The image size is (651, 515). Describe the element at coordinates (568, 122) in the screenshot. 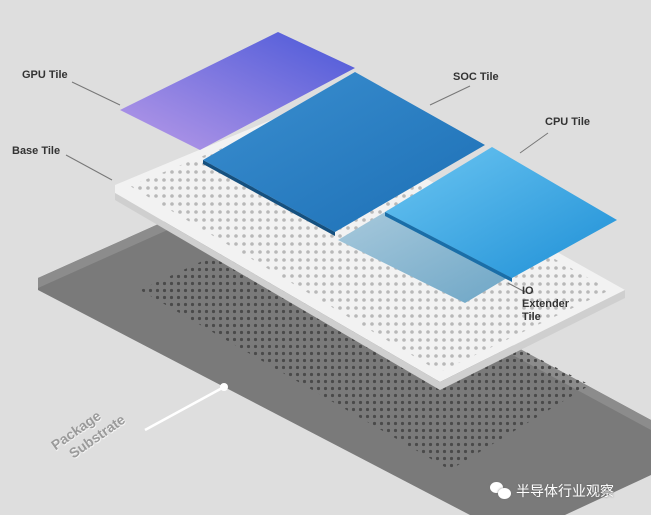

I see `cpu-tile-label: CPU Tile` at that location.